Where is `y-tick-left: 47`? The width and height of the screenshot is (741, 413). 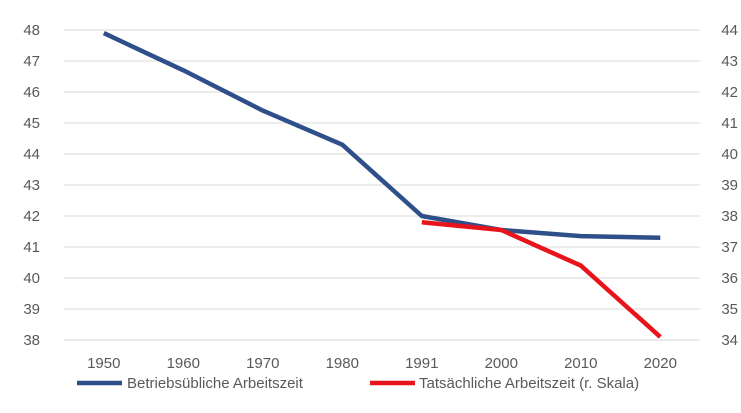
y-tick-left: 47 is located at coordinates (31, 61).